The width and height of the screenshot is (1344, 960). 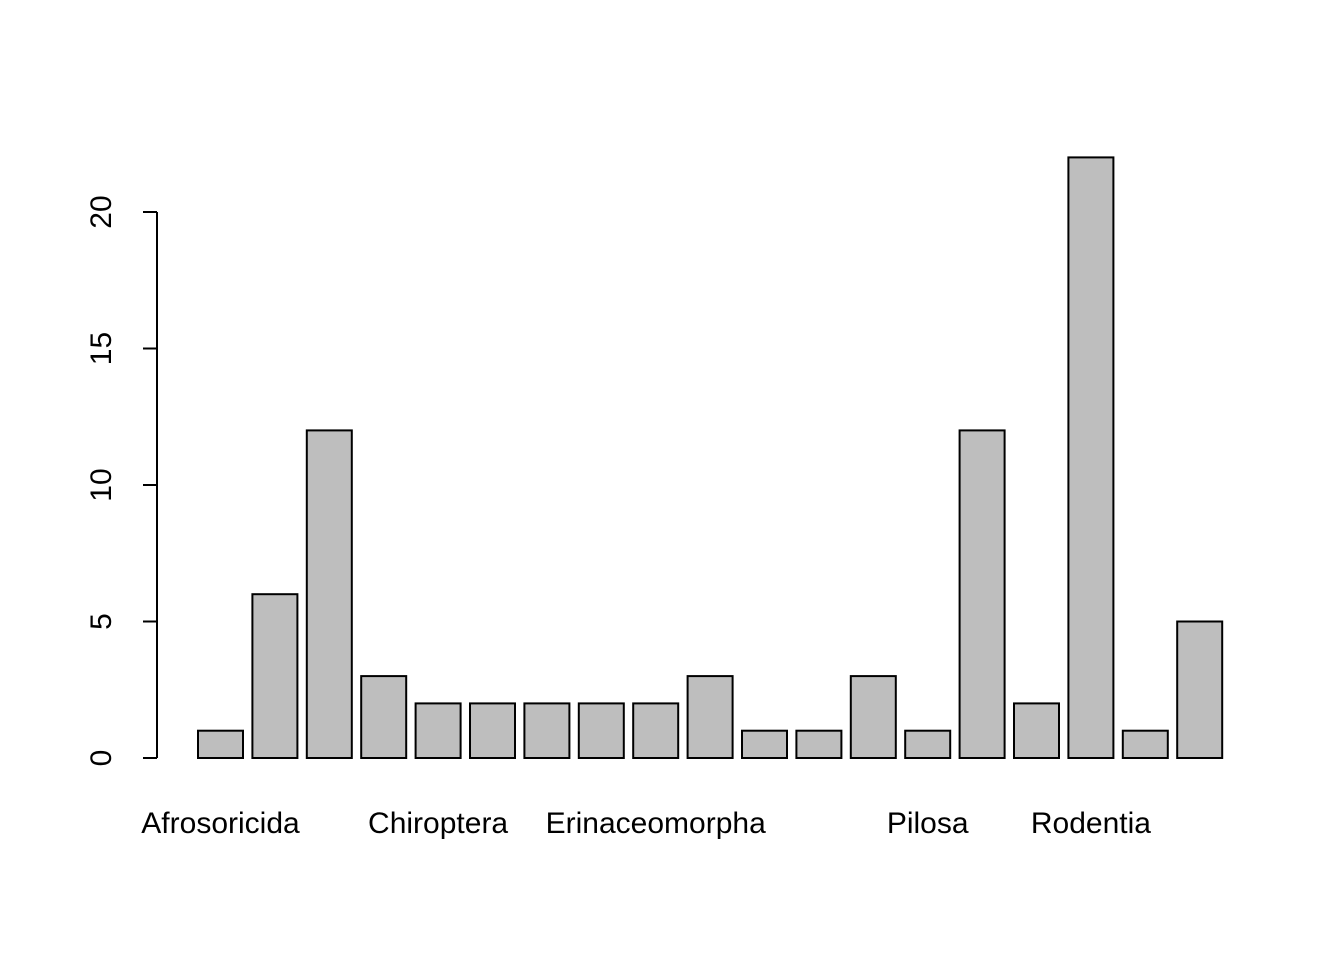 What do you see at coordinates (1091, 823) in the screenshot?
I see `category-label-16: Rodentia` at bounding box center [1091, 823].